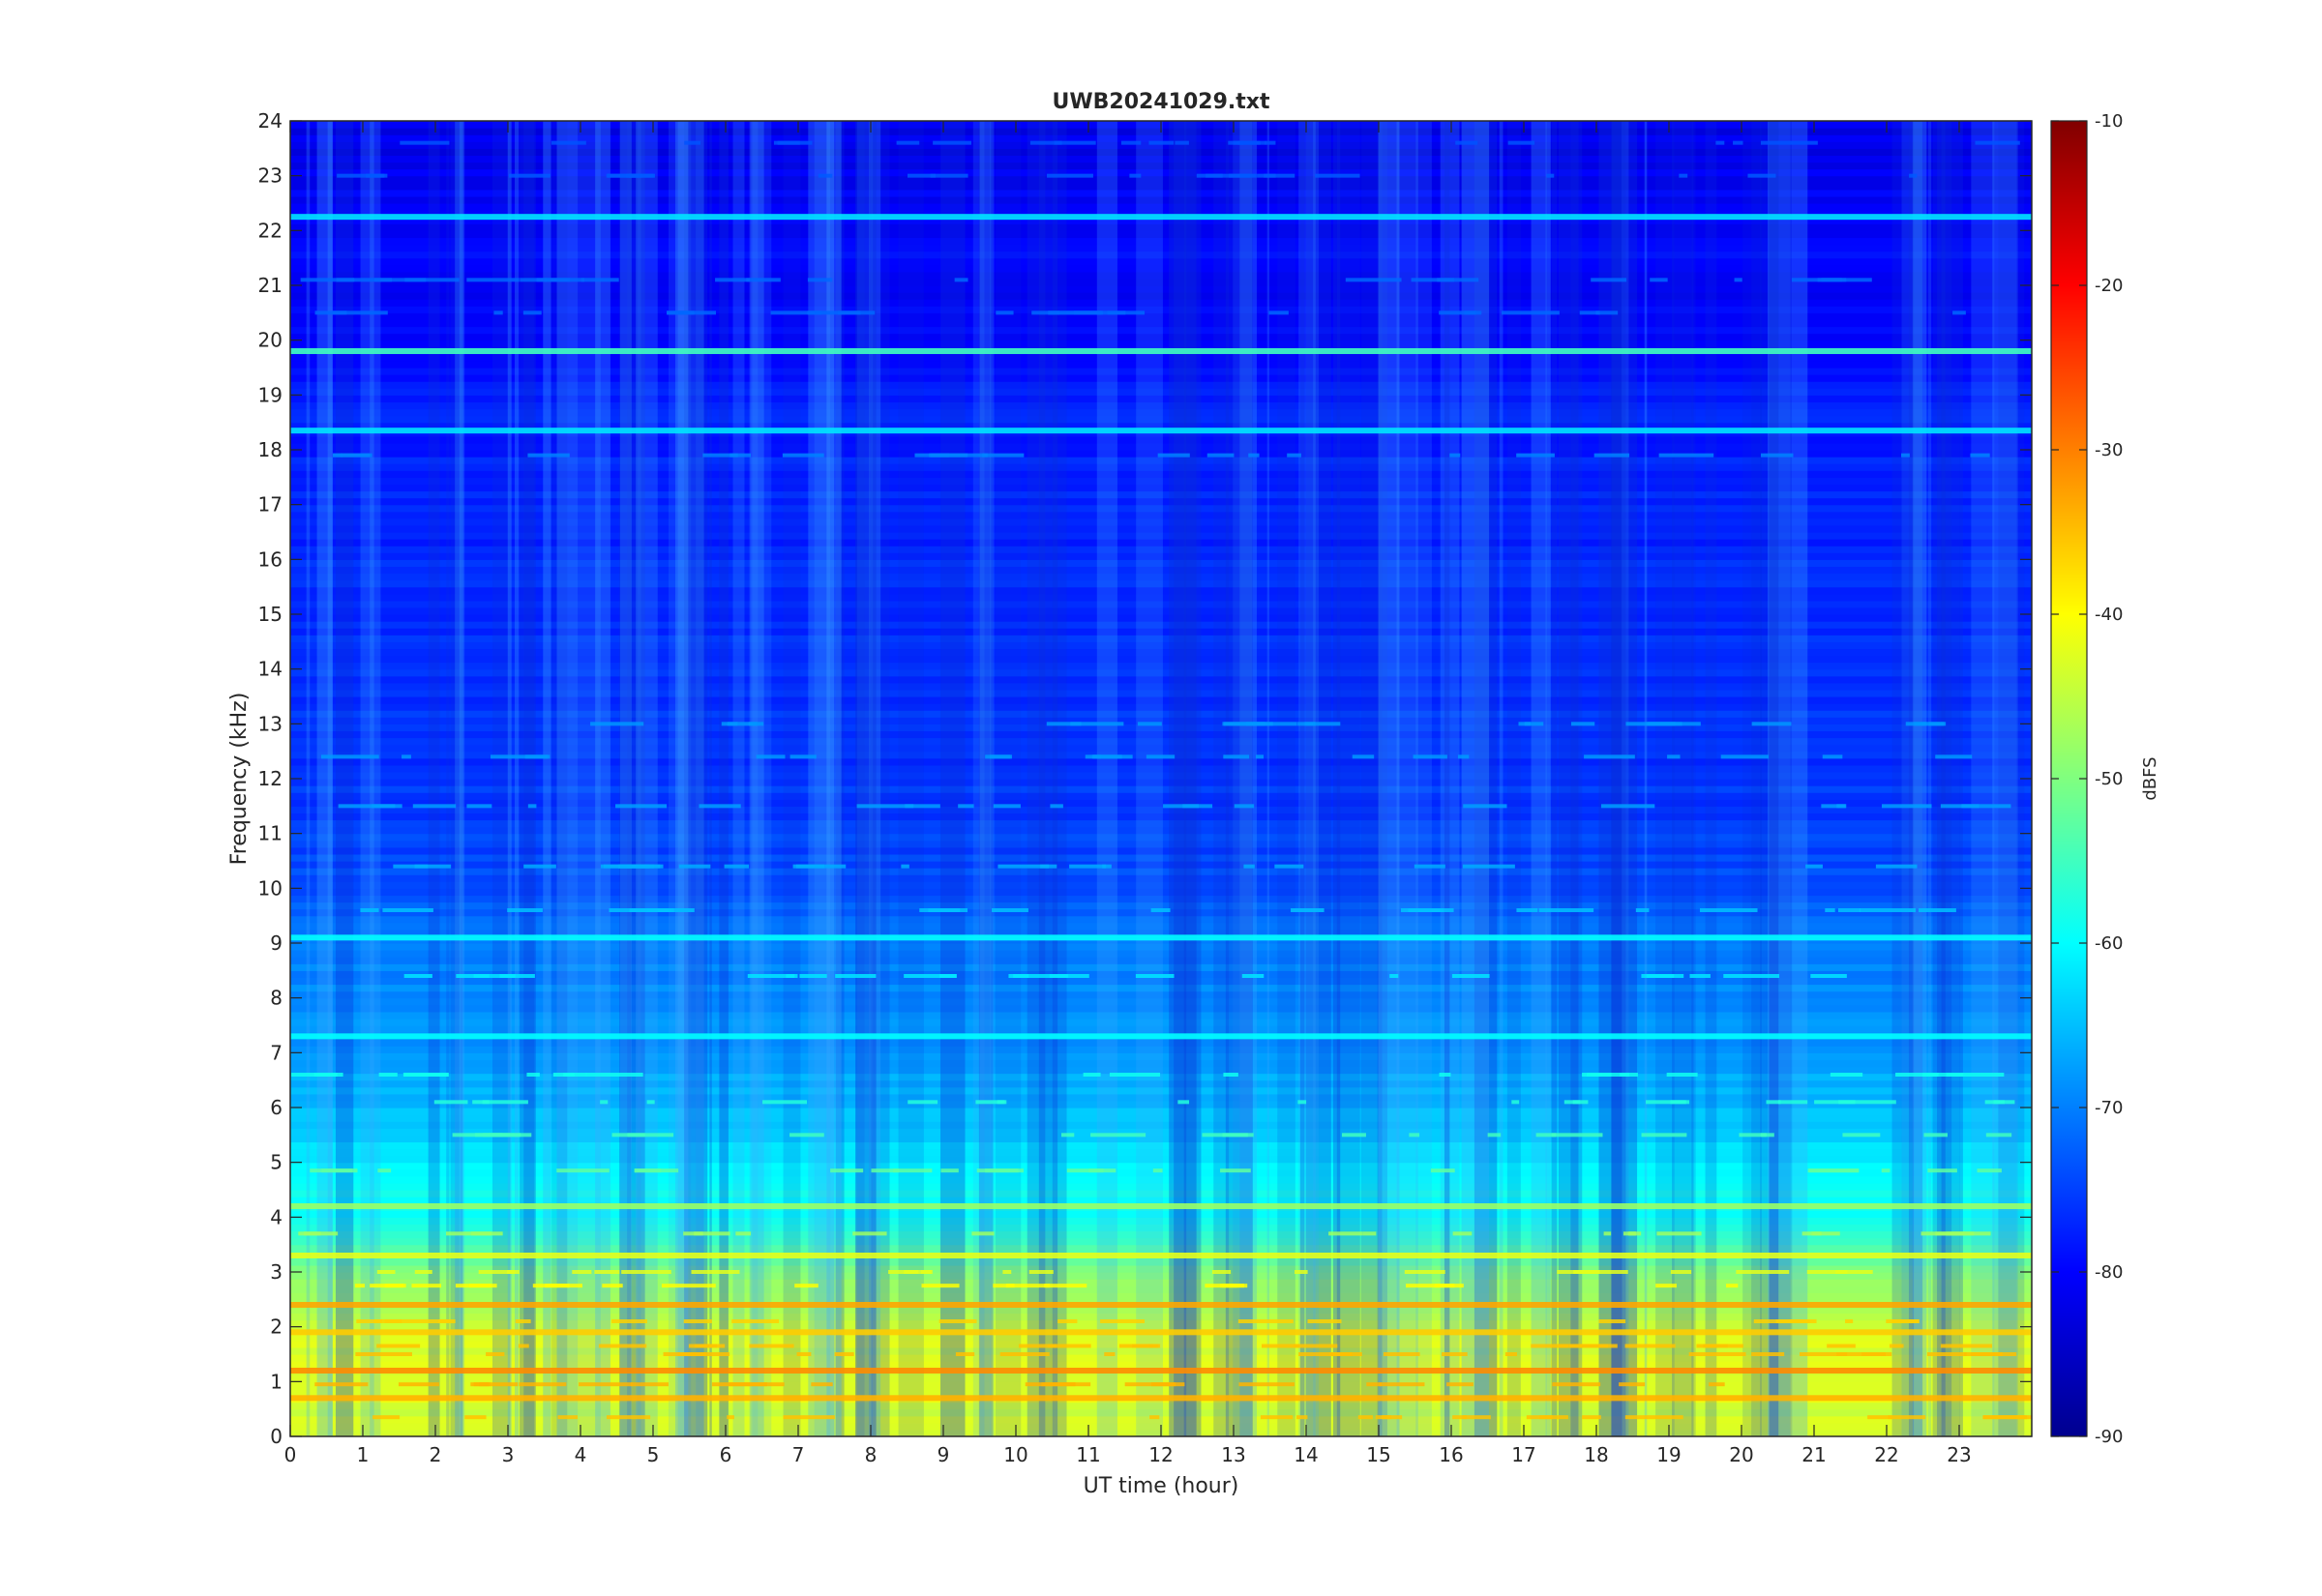  I want to click on y-tick-label: 5, so click(276, 1162).